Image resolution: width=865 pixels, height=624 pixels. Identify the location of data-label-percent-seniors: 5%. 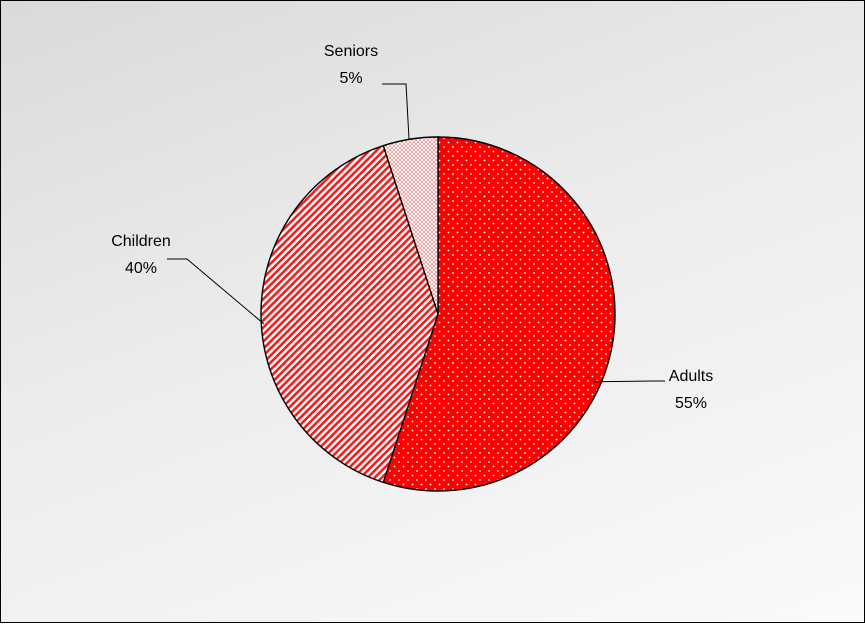
(350, 78).